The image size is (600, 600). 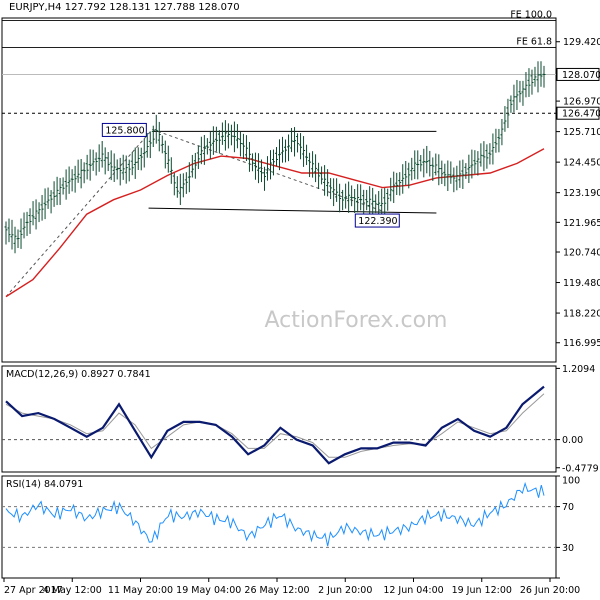 What do you see at coordinates (482, 590) in the screenshot?
I see `x-tick-label-7: 19 Jun 12:00` at bounding box center [482, 590].